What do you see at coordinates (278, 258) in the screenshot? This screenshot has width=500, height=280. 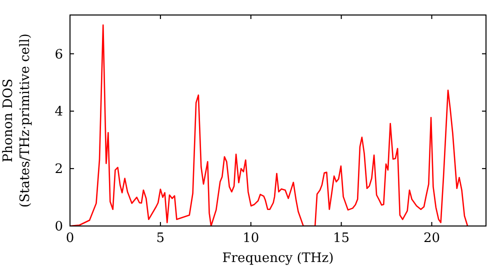 I see `x-axis-title: Frequency (THz)` at bounding box center [278, 258].